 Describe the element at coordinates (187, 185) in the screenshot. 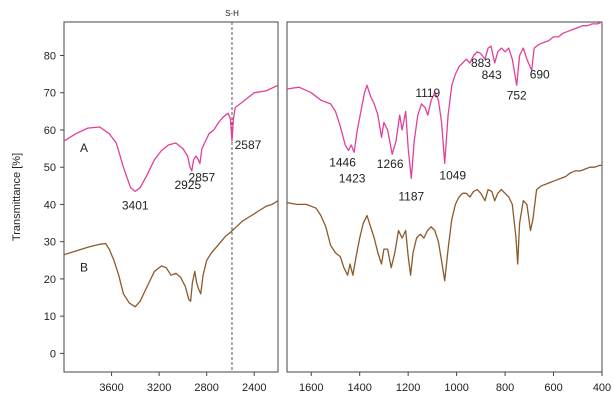

I see `peak-label-2925: 2925` at that location.